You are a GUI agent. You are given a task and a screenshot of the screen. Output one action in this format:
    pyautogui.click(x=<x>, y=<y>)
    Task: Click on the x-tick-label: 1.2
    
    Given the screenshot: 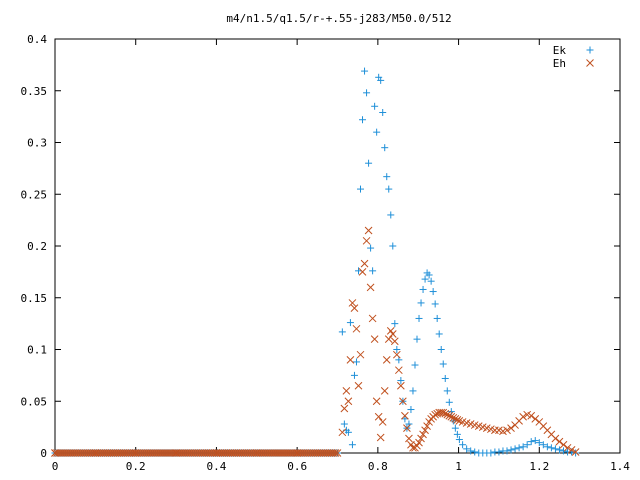 What is the action you would take?
    pyautogui.click(x=539, y=466)
    